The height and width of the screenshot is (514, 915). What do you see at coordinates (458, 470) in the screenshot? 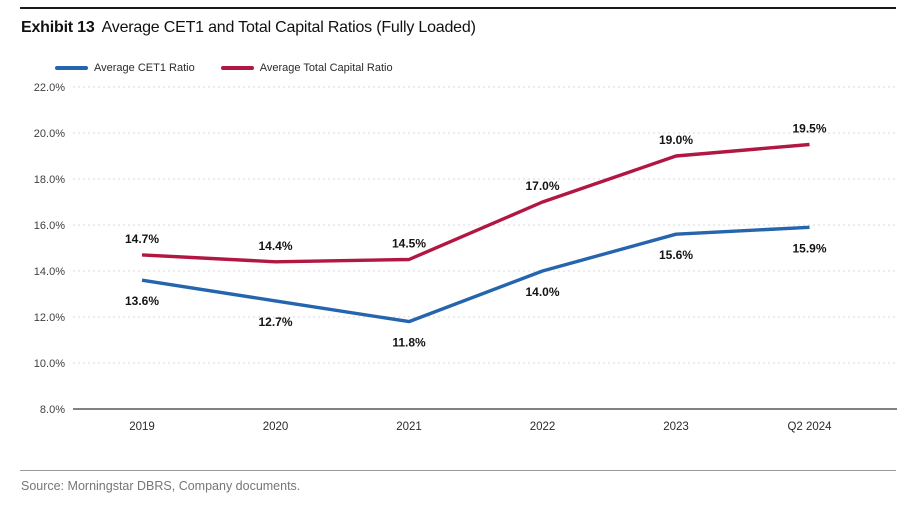
I see `bottom-rule` at bounding box center [458, 470].